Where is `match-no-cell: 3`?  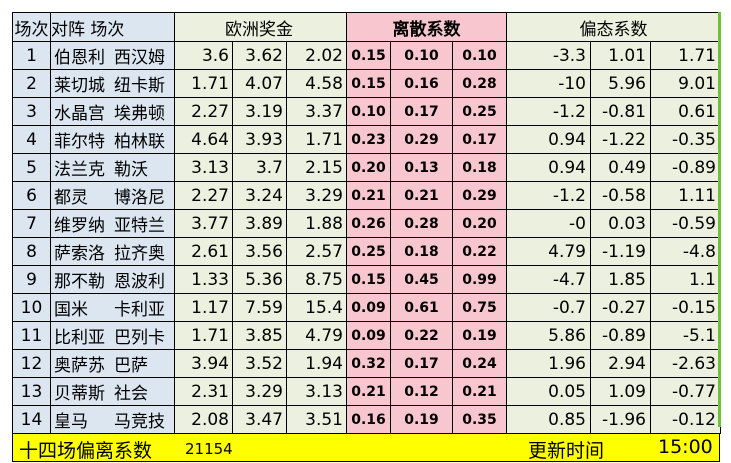
match-no-cell: 3 is located at coordinates (31, 111).